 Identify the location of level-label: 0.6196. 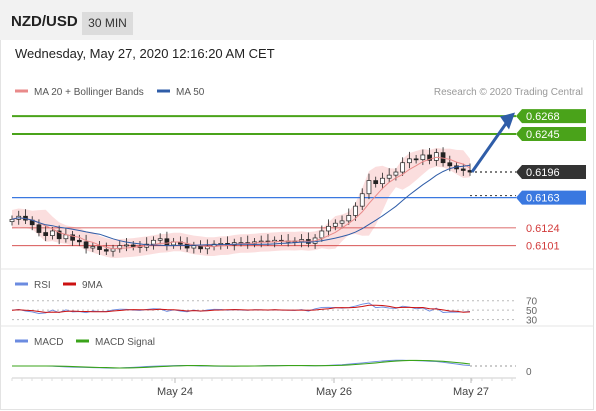
(543, 173).